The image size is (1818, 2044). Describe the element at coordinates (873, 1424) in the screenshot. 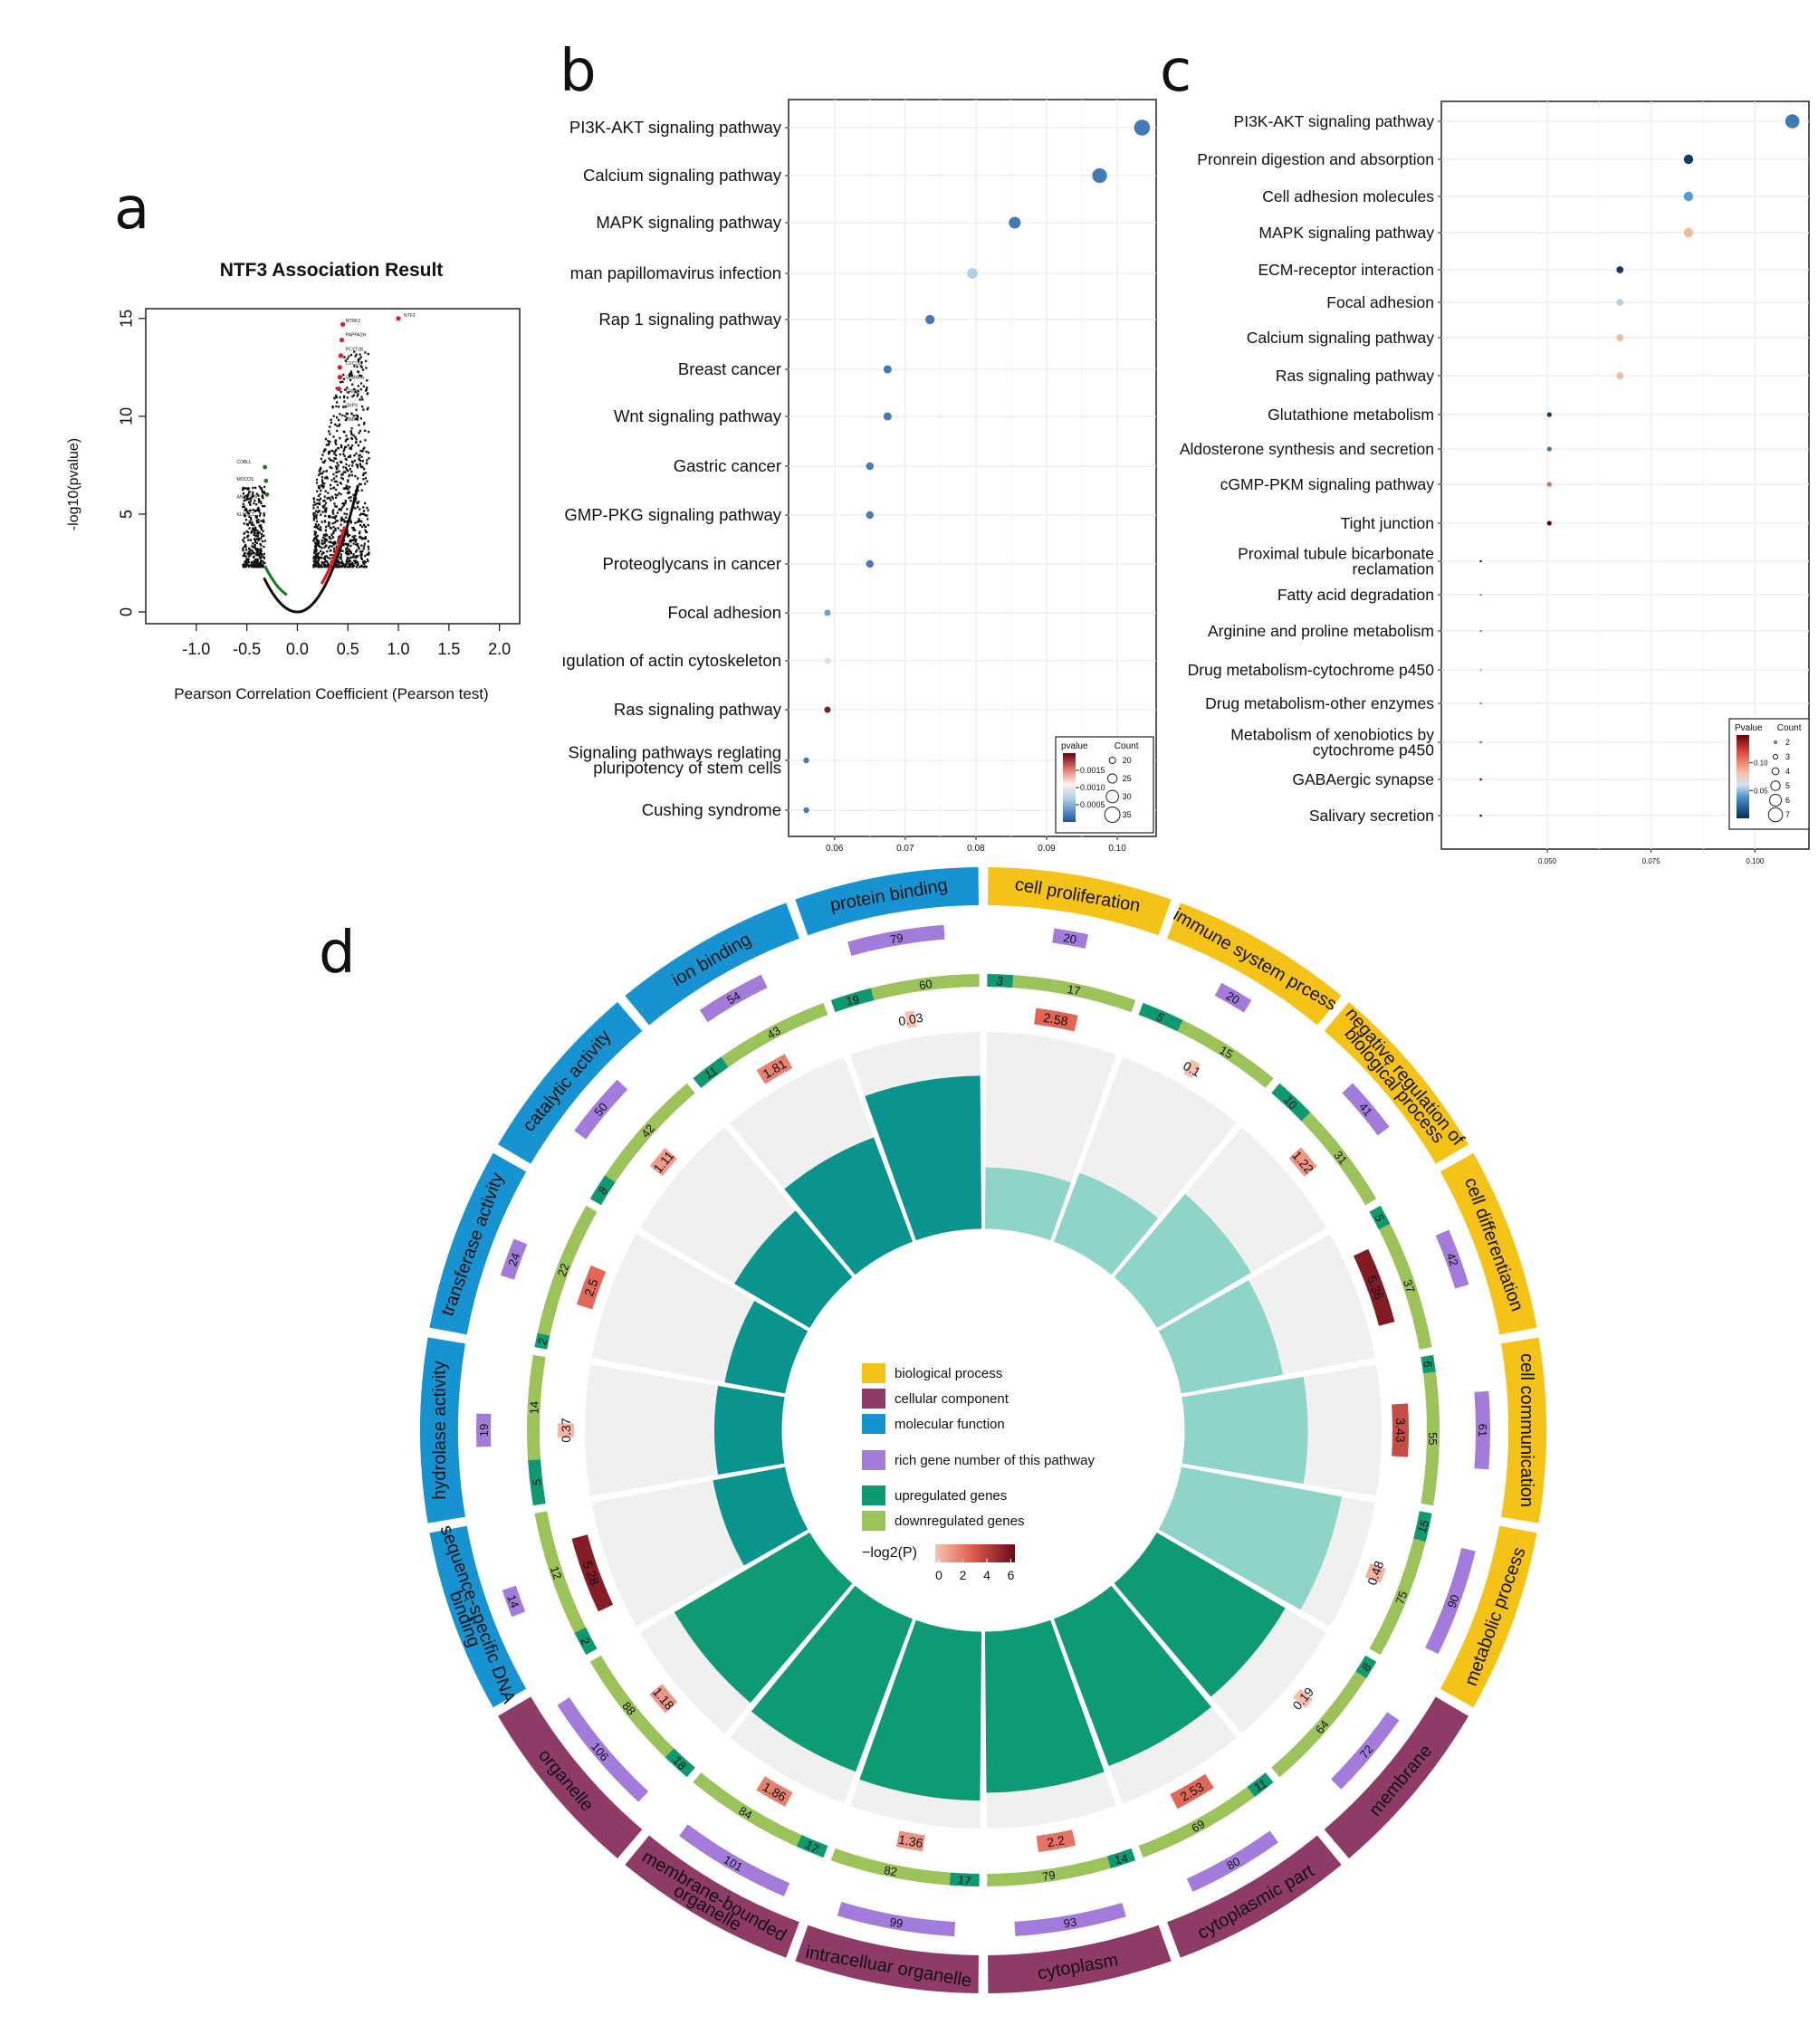

I see `legend-swatch` at that location.